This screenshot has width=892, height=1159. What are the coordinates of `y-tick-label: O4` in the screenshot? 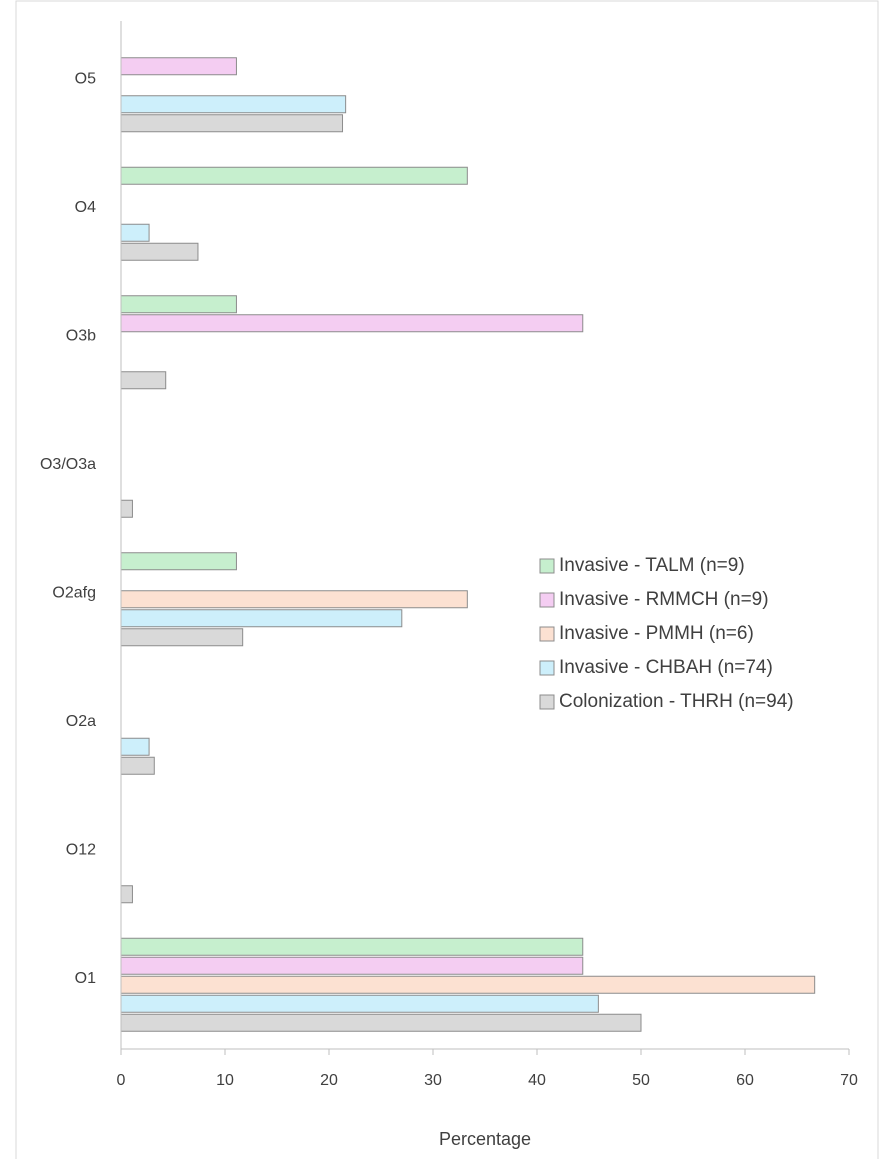 It's located at (85, 207).